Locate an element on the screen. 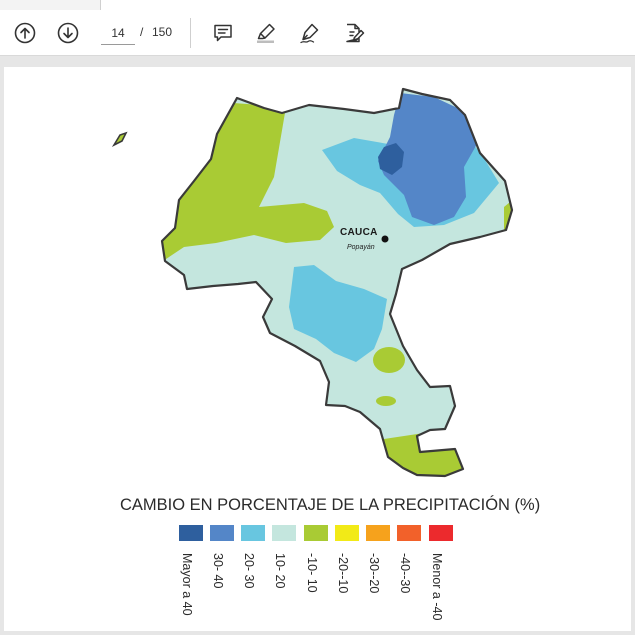 This screenshot has width=635, height=635. legend-label-text: Mayor a 40 is located at coordinates (187, 584).